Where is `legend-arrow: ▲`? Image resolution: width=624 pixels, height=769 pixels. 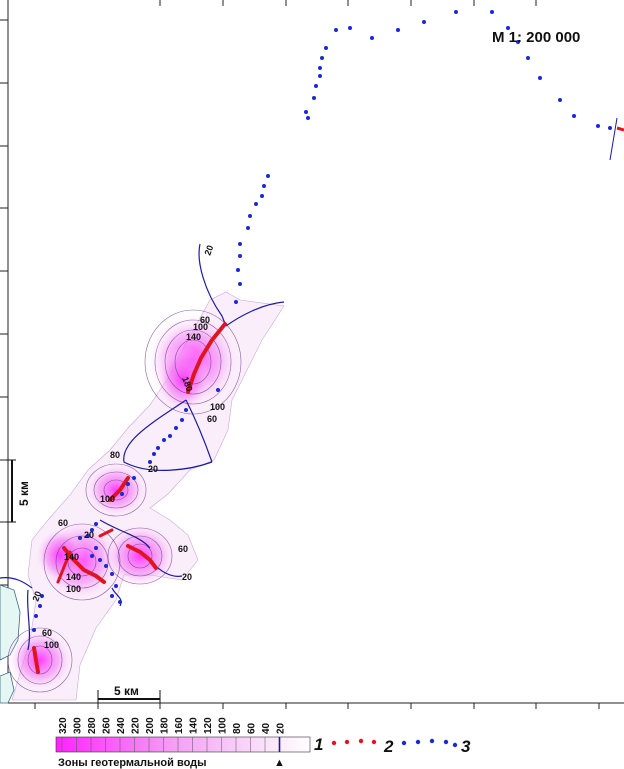
legend-arrow: ▲ is located at coordinates (279, 763).